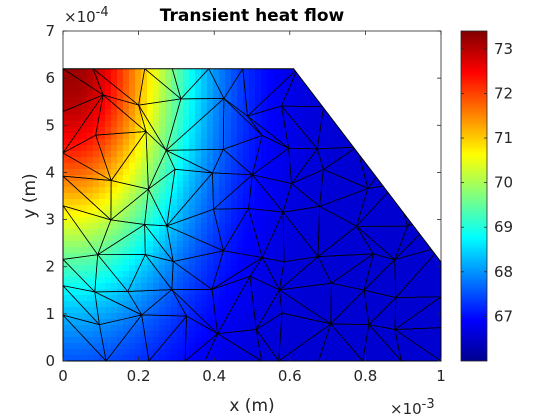  I want to click on y-tick-label: 7, so click(50, 31).